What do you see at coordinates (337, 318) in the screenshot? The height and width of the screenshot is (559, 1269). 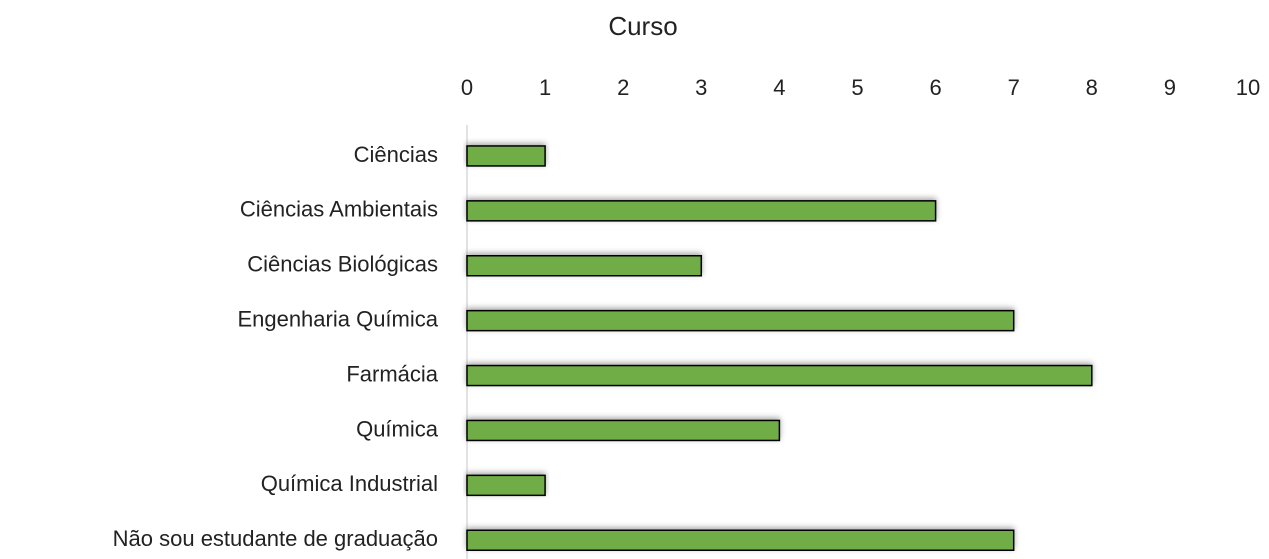 I see `y-tick-label: Engenharia Química` at bounding box center [337, 318].